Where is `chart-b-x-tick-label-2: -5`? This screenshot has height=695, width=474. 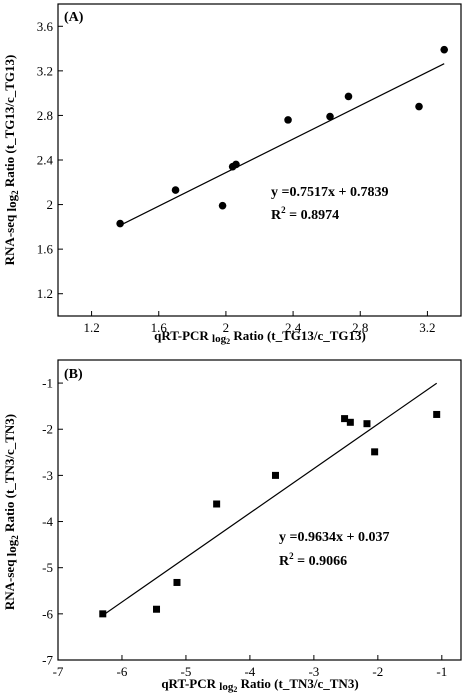 chart-b-x-tick-label-2: -5 is located at coordinates (186, 671).